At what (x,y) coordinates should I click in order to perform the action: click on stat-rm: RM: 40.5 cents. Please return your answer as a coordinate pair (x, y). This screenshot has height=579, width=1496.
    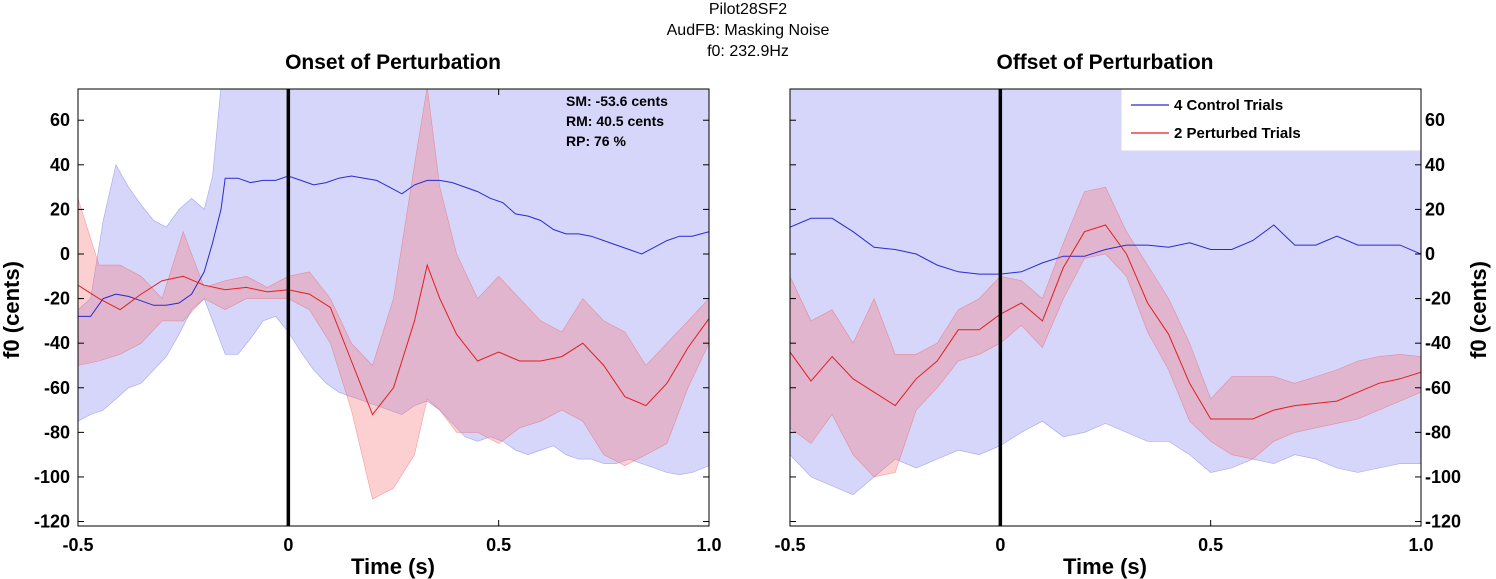
    Looking at the image, I should click on (615, 121).